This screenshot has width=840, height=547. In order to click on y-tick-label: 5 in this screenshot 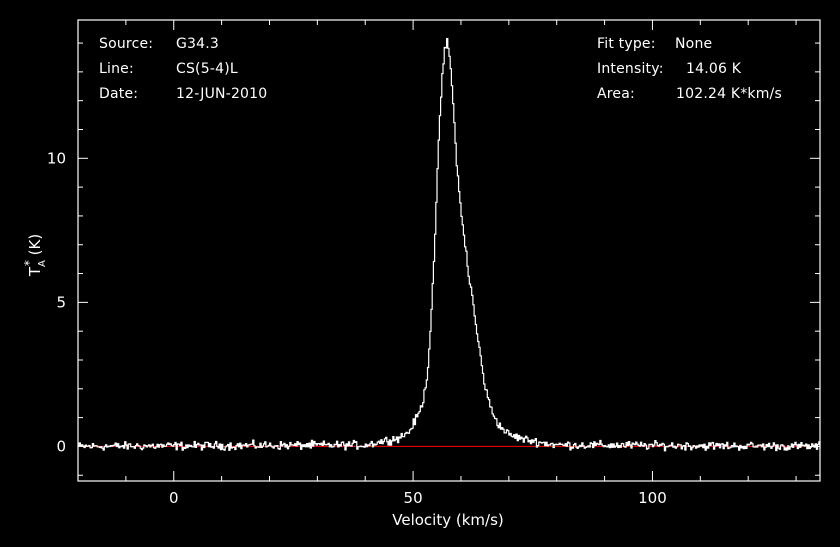, I will do `click(61, 302)`.